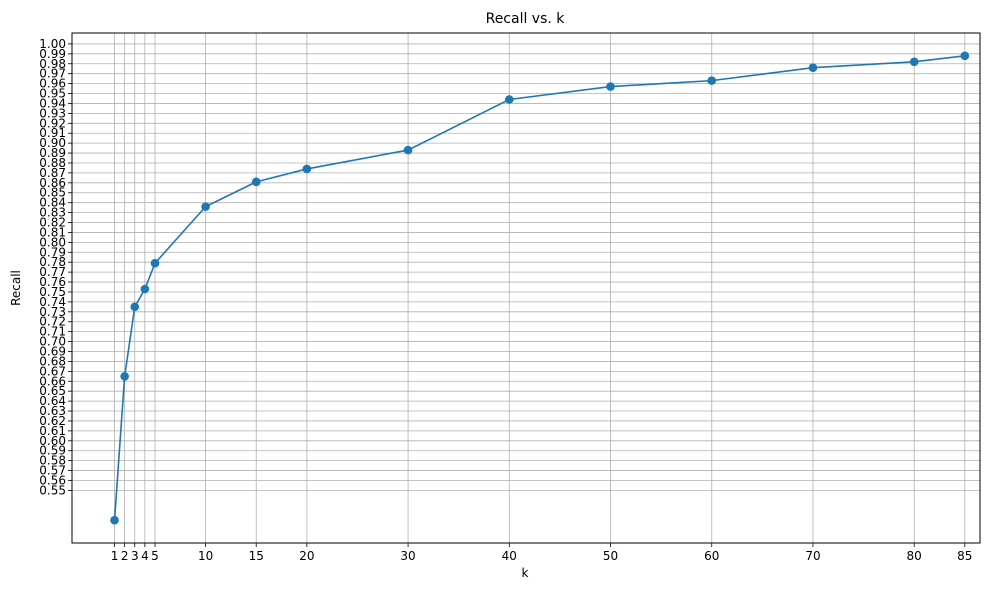 This screenshot has height=590, width=990. I want to click on x-tick-label: 4, so click(145, 556).